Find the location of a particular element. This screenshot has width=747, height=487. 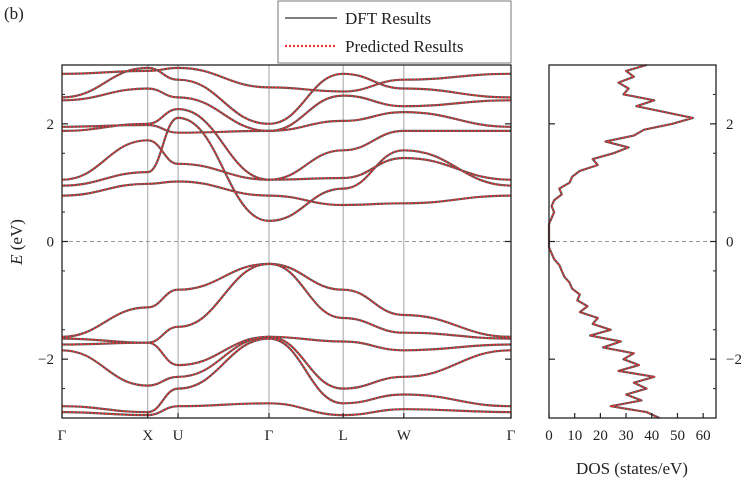

band-y-tick-label: 0 is located at coordinates (51, 243).